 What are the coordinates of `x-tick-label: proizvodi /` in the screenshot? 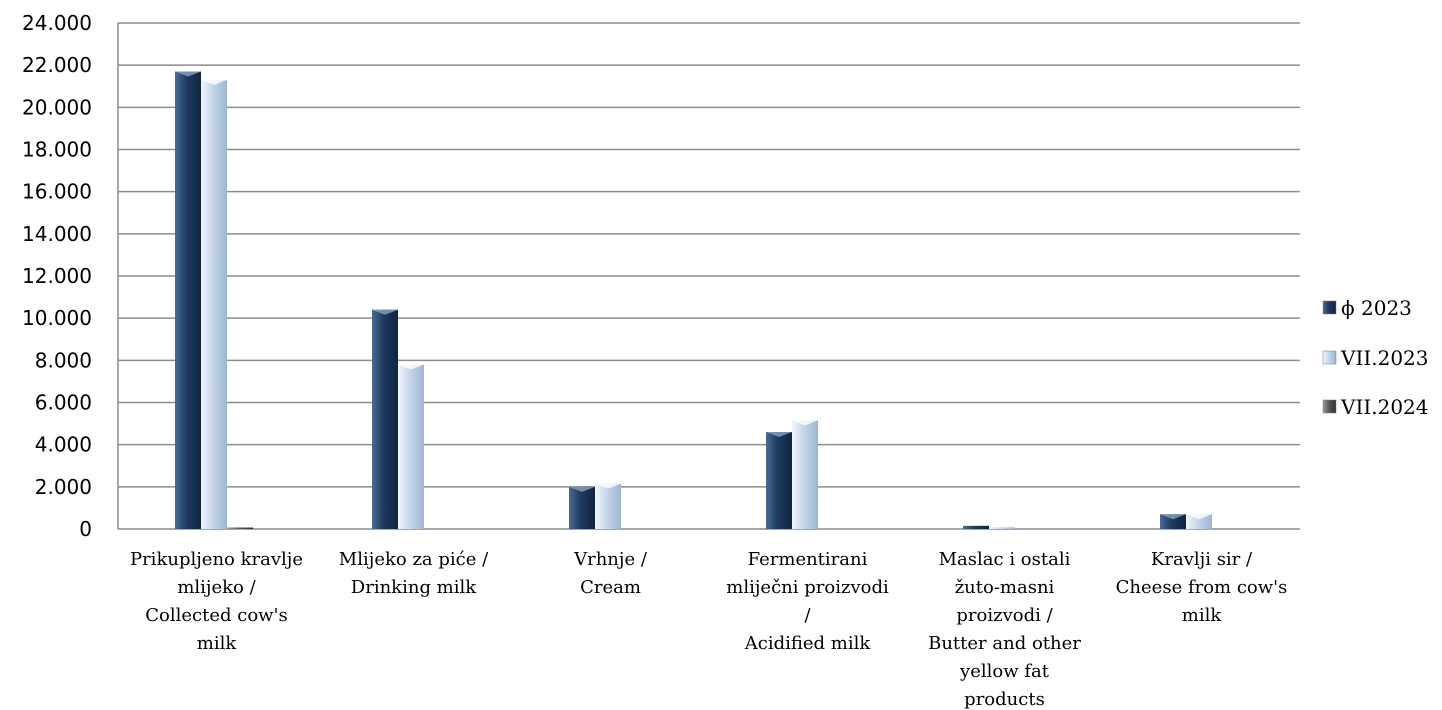 It's located at (1004, 615).